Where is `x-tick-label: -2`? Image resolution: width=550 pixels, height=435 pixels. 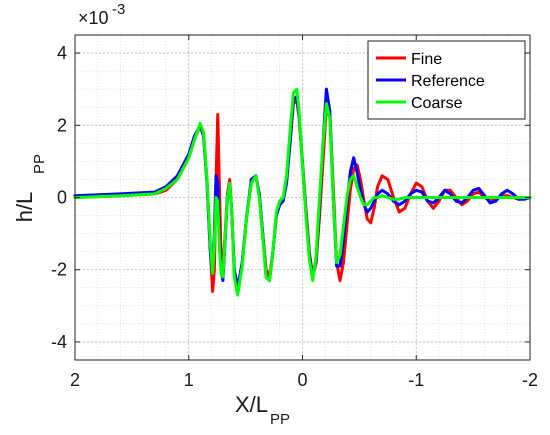 x-tick-label: -2 is located at coordinates (530, 380).